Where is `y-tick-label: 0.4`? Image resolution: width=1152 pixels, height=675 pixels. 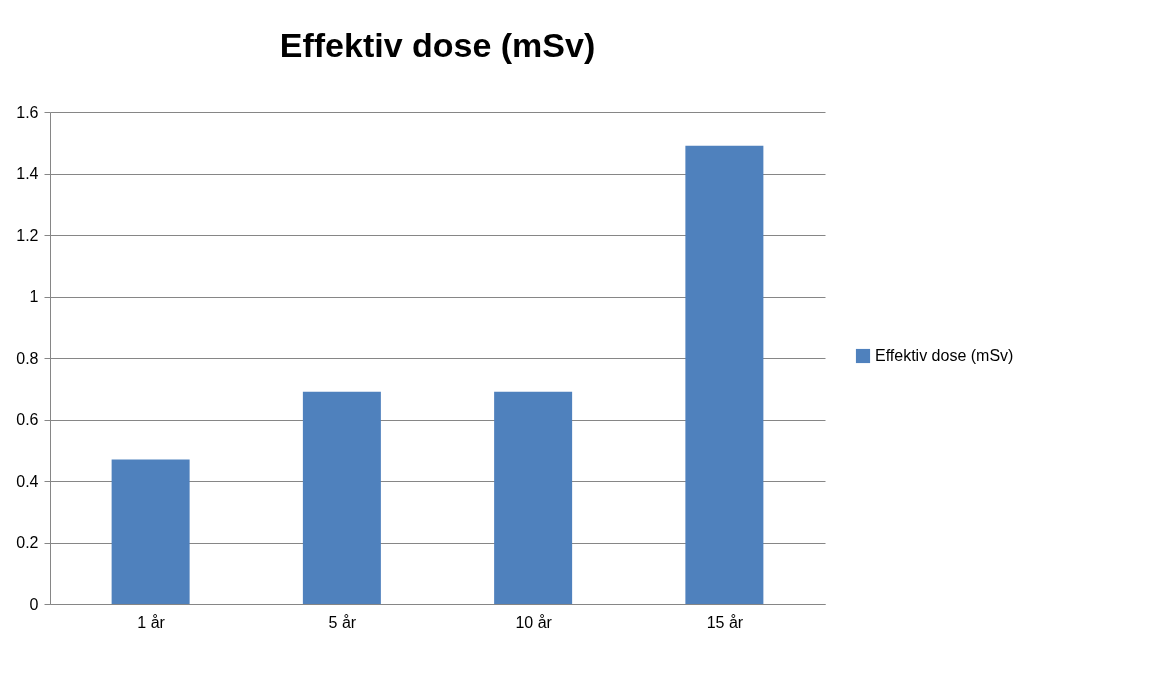
y-tick-label: 0.4 is located at coordinates (27, 481).